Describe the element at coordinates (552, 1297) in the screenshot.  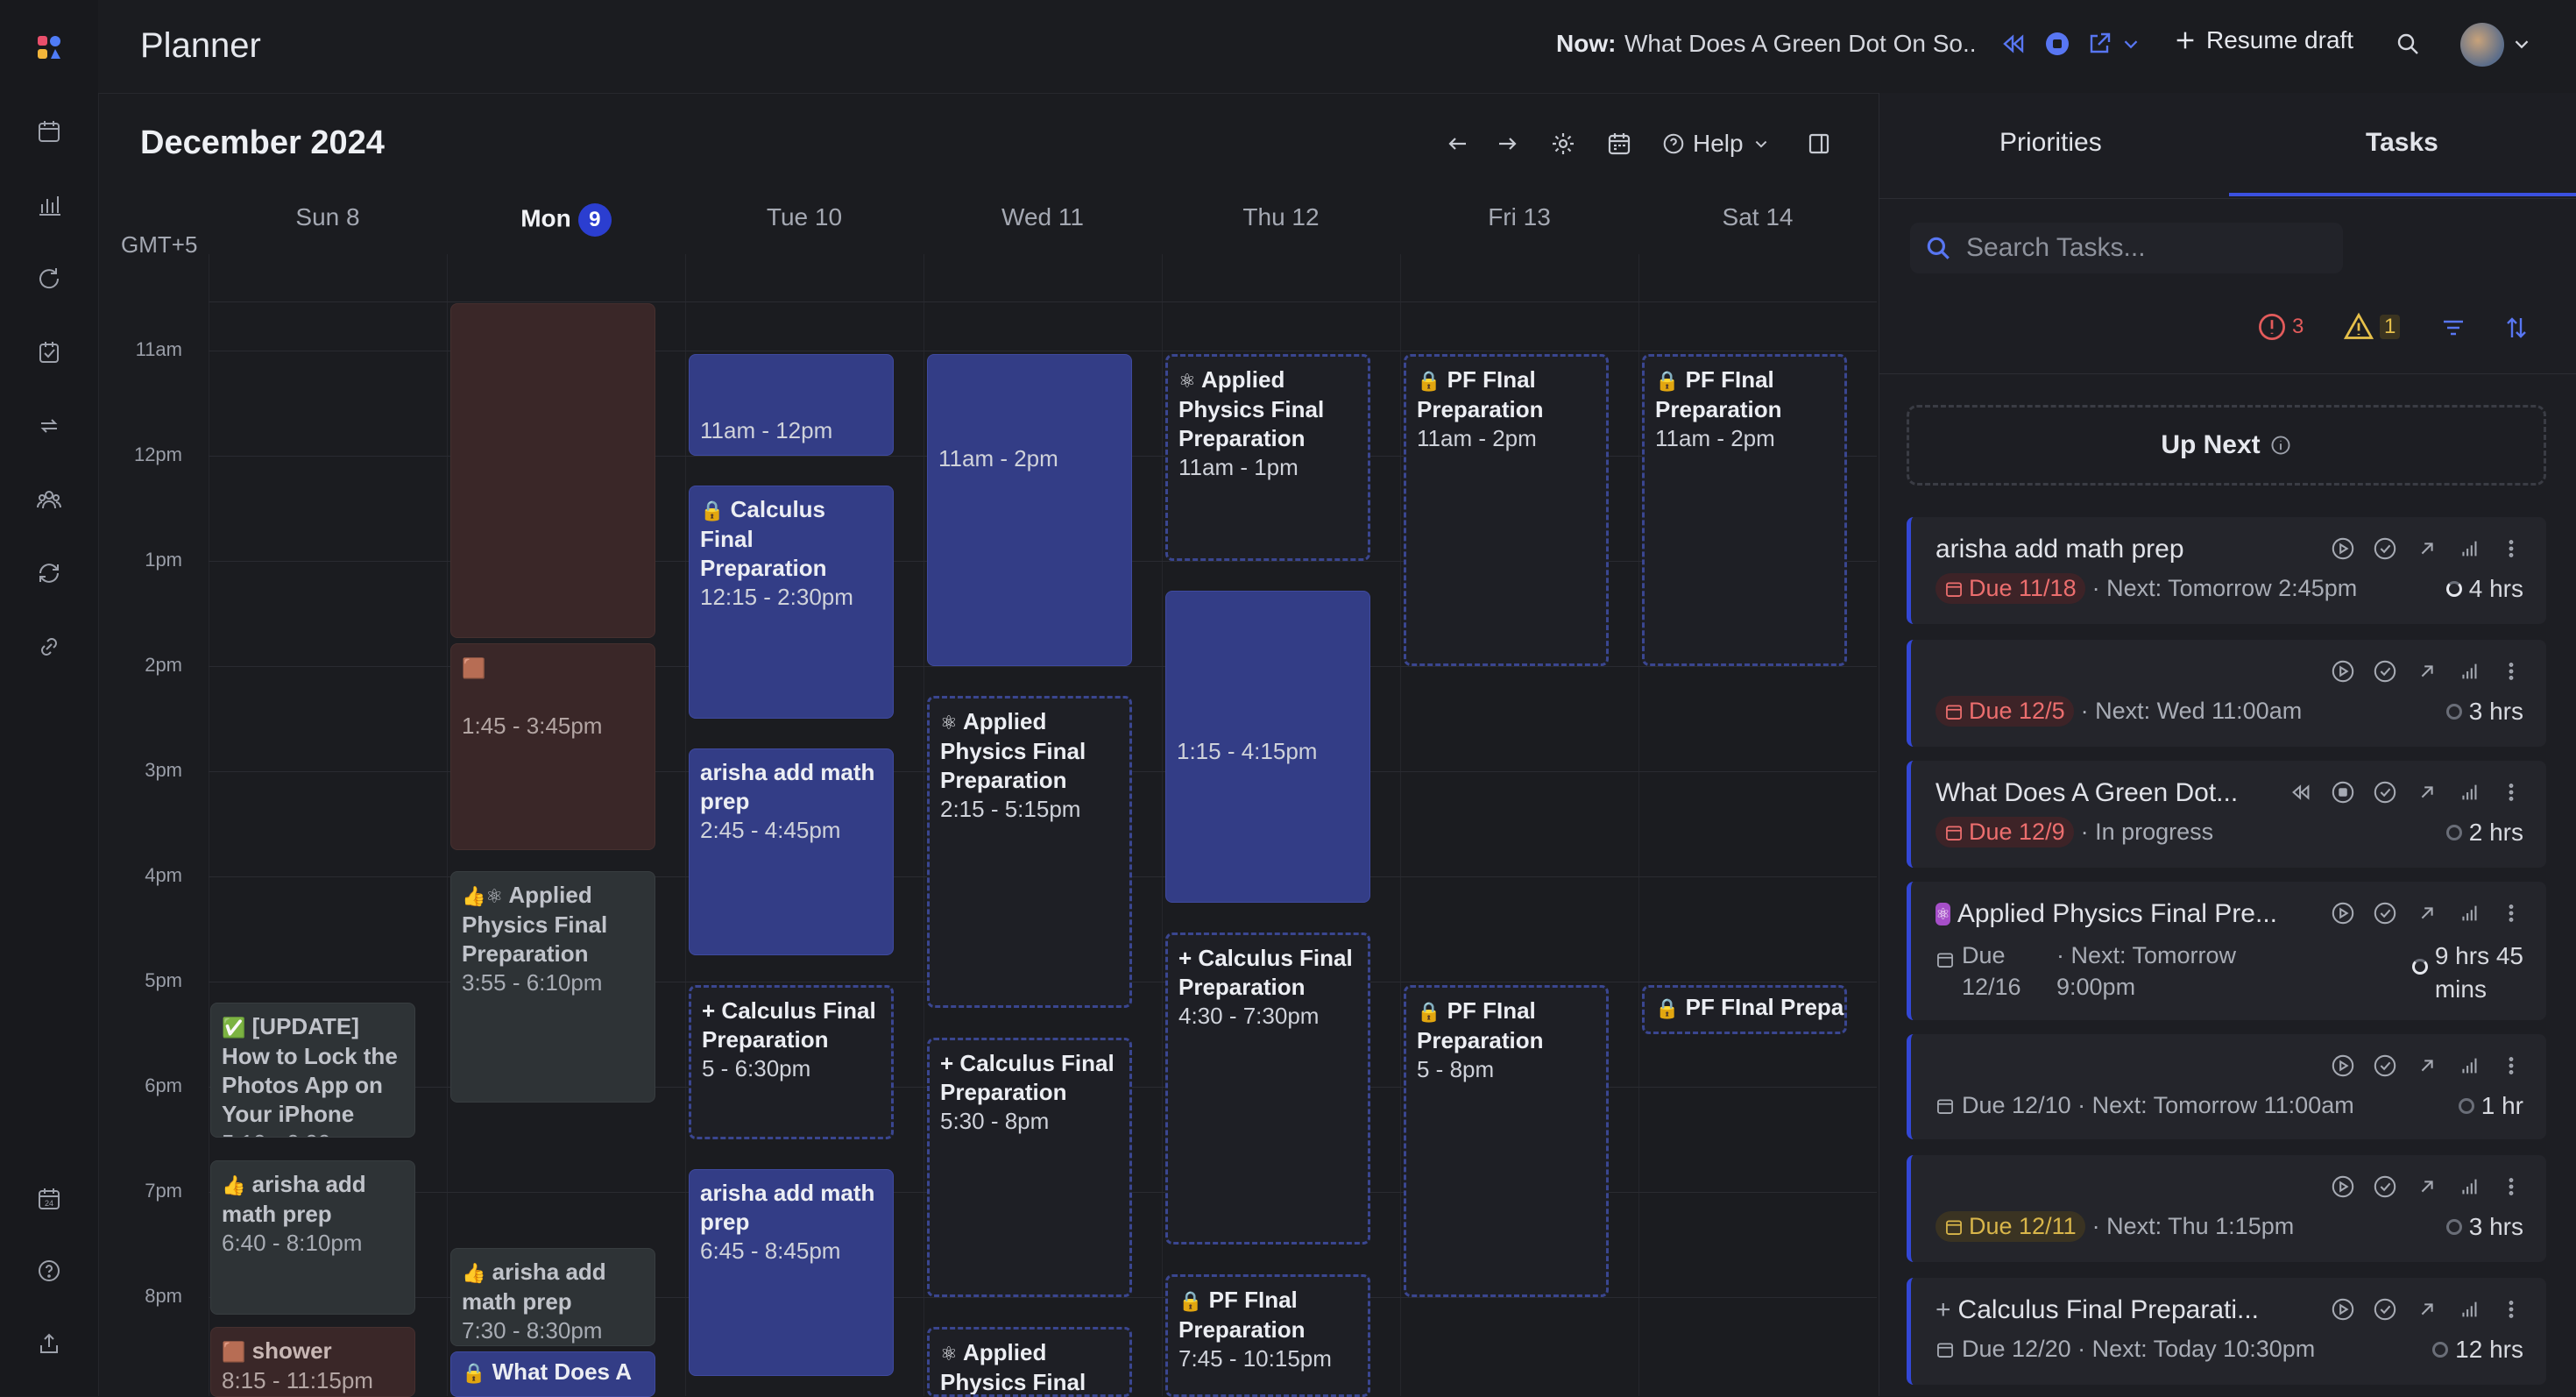
I see `event-card: 👍 arisha add math prep 7:30 - 8:30pm` at that location.